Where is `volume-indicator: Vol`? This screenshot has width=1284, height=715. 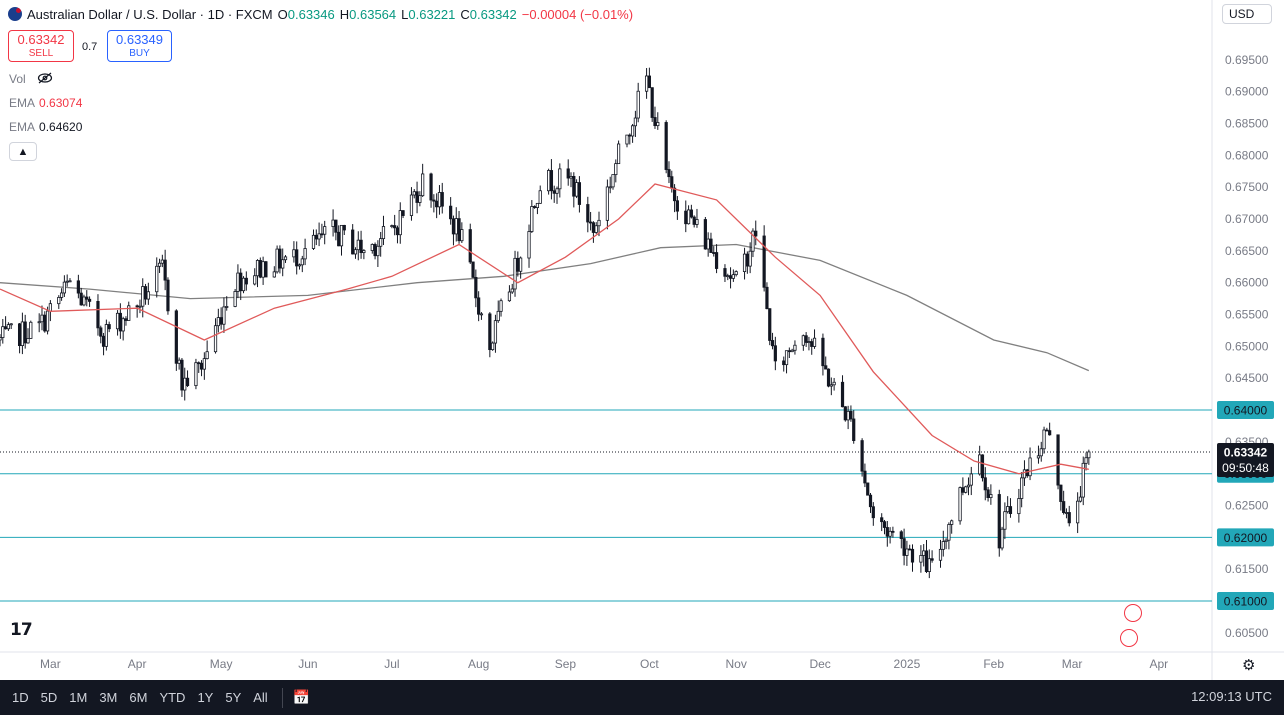 volume-indicator: Vol is located at coordinates (31, 79).